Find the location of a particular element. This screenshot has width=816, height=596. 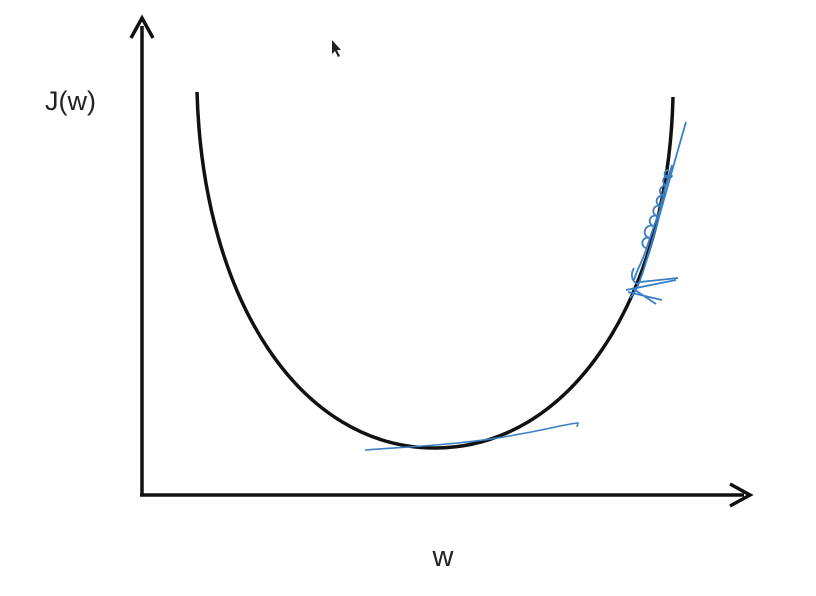

x-axis-label: w is located at coordinates (443, 557).